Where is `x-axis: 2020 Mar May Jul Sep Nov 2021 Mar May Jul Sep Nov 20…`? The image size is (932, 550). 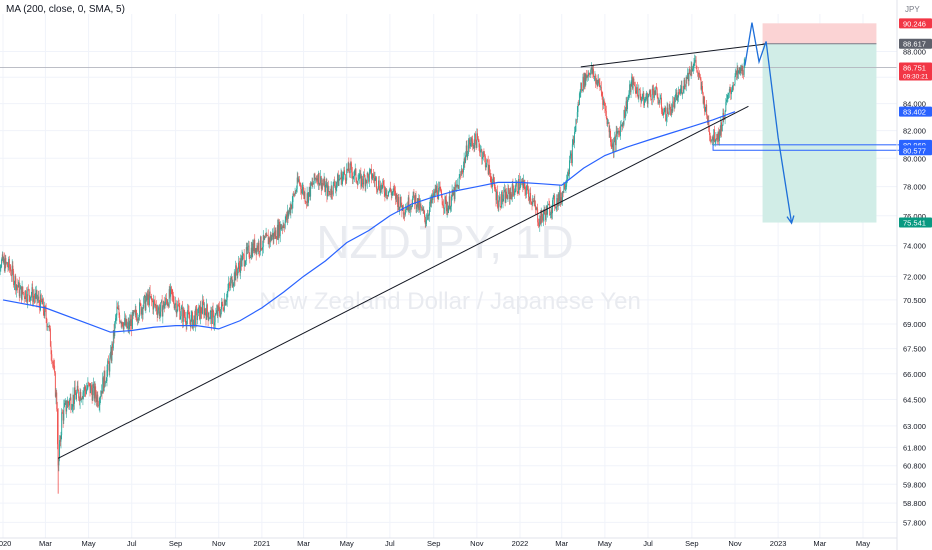 x-axis: 2020 Mar May Jul Sep Nov 2021 Mar May Jul Sep Nov 20… is located at coordinates (448, 542).